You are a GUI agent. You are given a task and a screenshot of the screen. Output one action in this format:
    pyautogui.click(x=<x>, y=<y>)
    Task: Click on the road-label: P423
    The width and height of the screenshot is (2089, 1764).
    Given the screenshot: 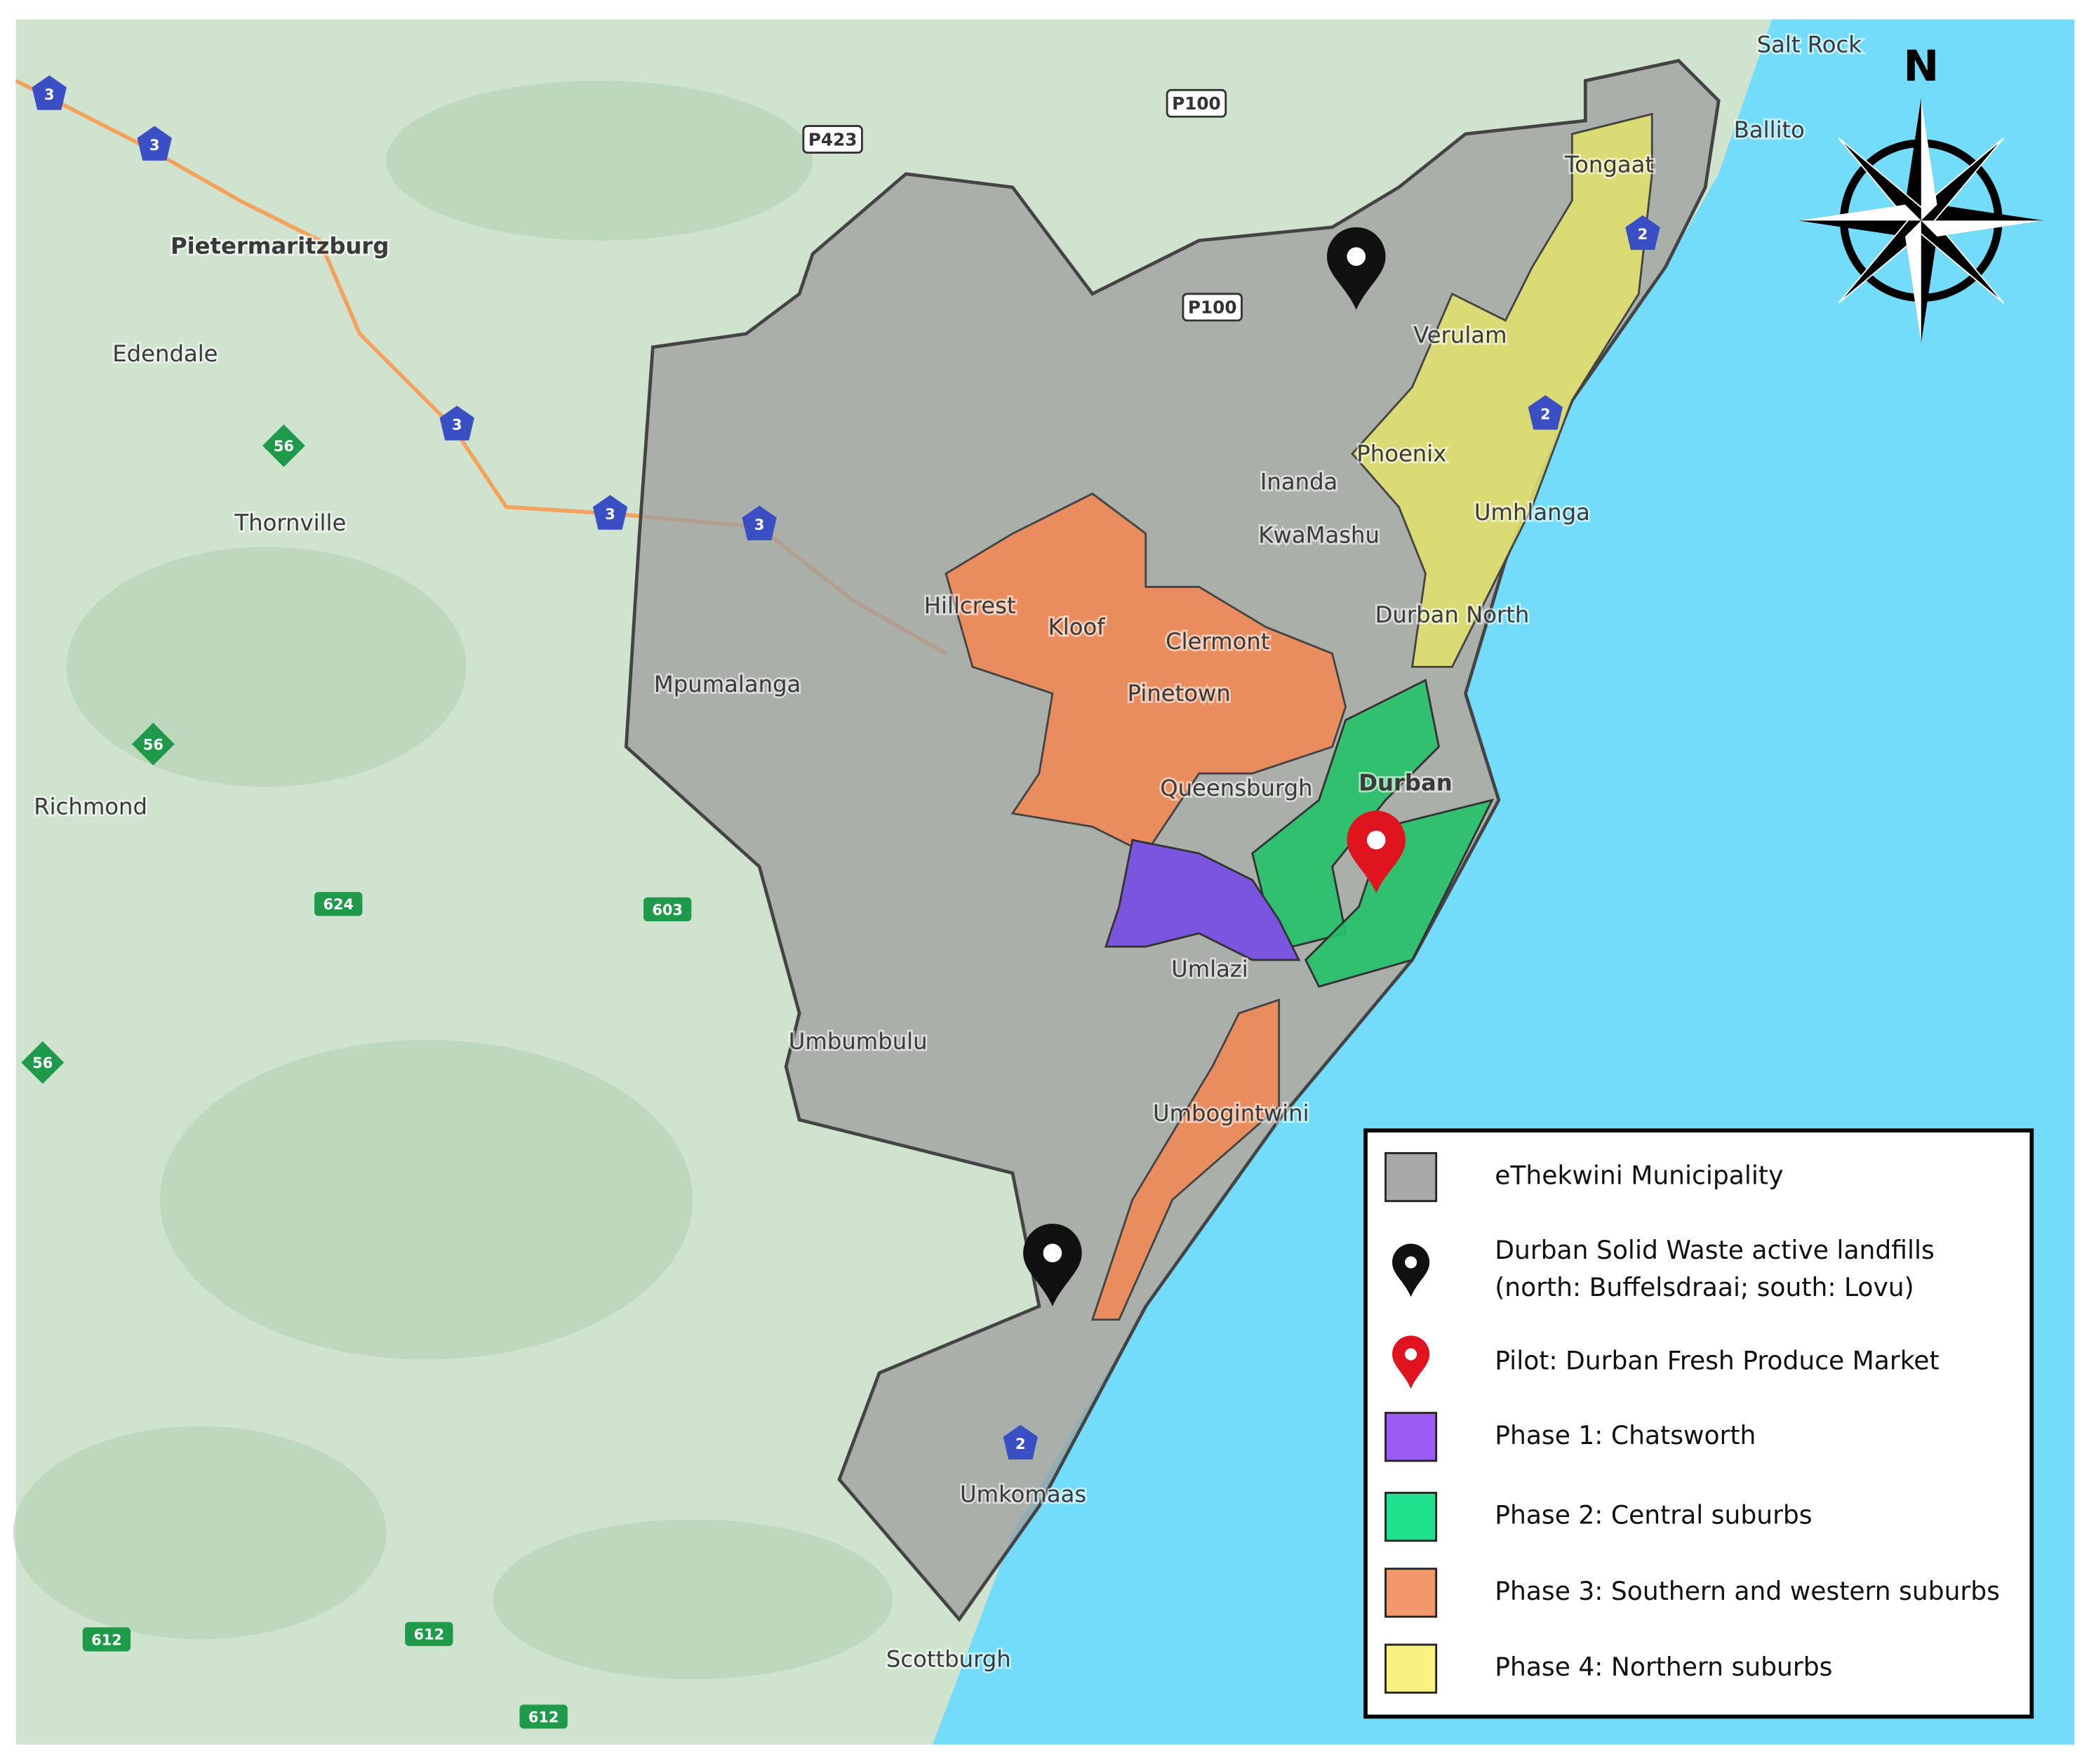 What is the action you would take?
    pyautogui.click(x=832, y=139)
    